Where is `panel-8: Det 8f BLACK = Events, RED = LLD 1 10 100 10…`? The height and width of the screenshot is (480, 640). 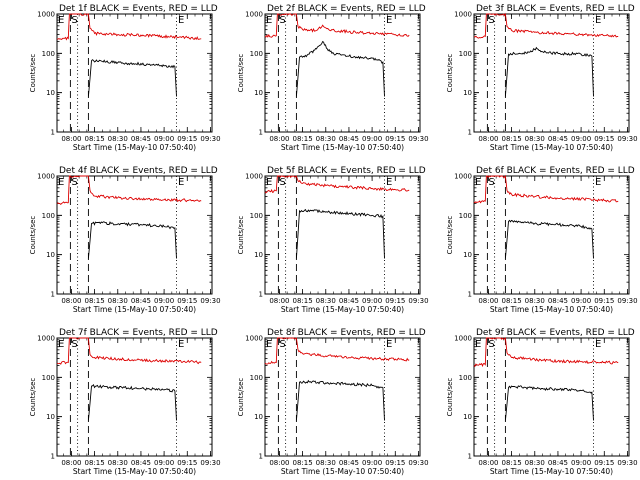 panel-8: Det 8f BLACK = Events, RED = LLD 1 10 100 10… is located at coordinates (333, 402).